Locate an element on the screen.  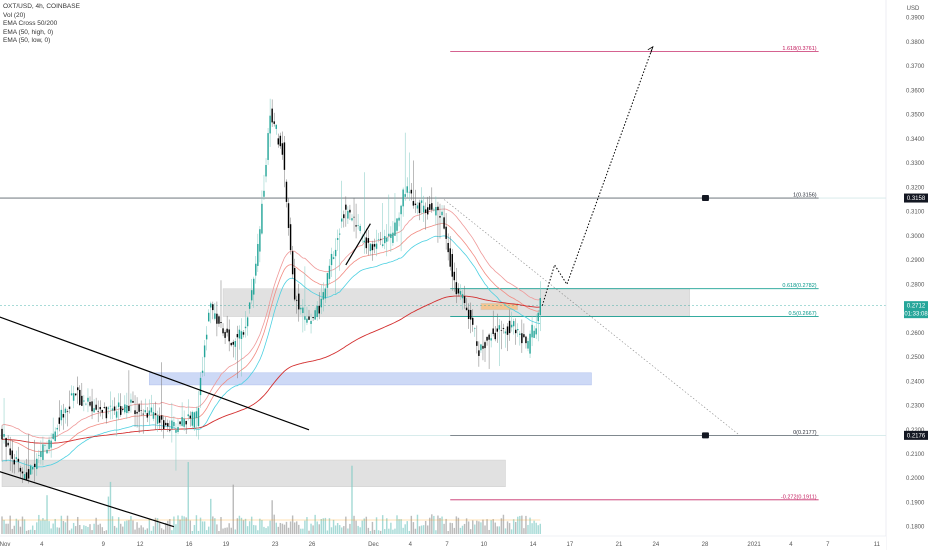
legend-indicator-ema-high: EMA (50, high, 0) is located at coordinates (28, 32).